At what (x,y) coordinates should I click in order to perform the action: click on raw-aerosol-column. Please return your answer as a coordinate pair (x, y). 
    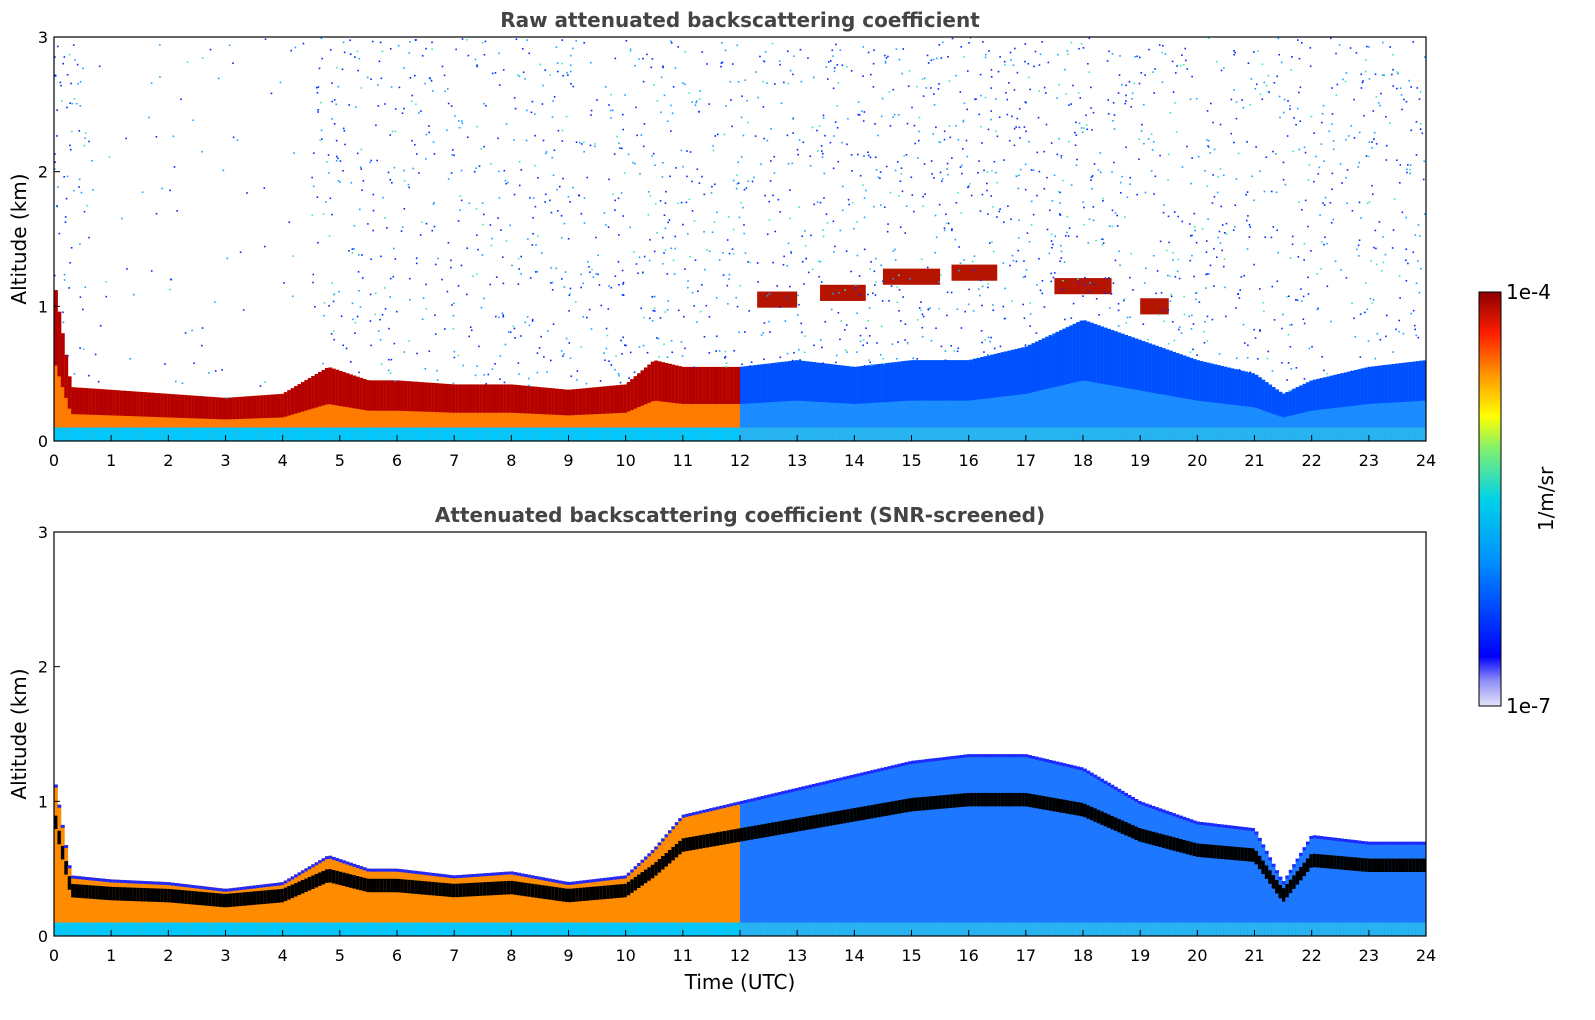
    Looking at the image, I should click on (693, 403).